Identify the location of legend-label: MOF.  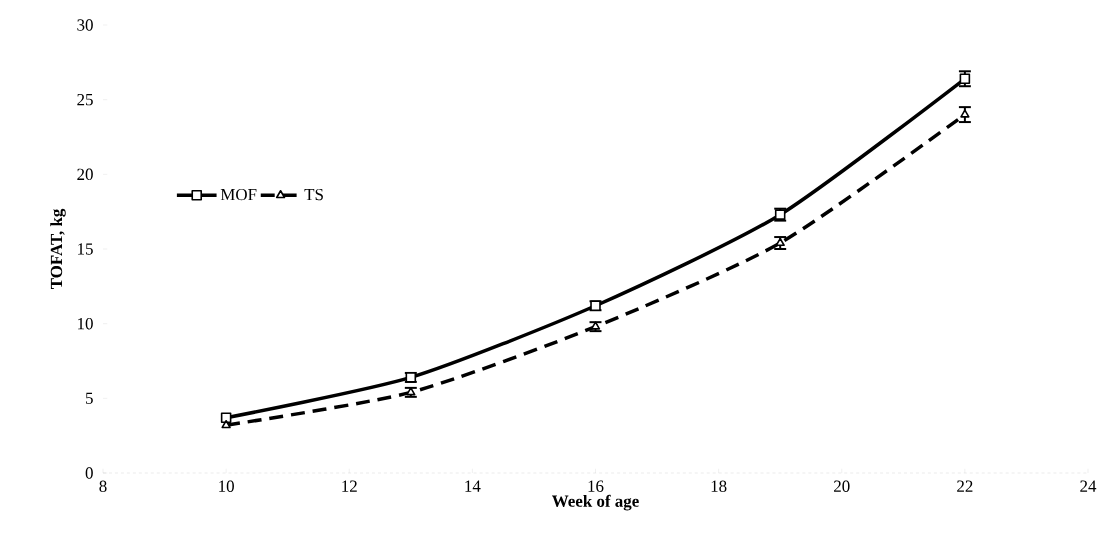
(238, 194).